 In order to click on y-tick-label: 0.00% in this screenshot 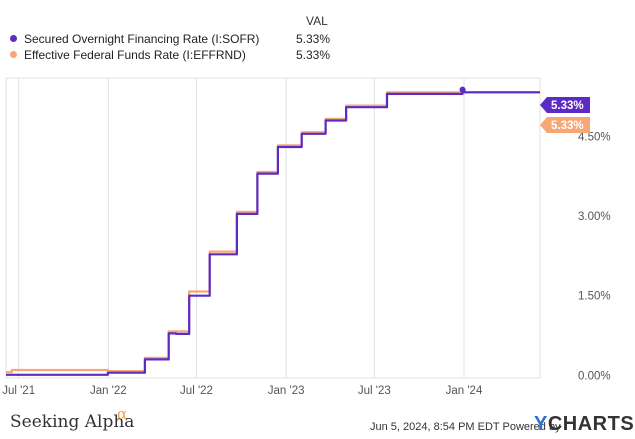, I will do `click(594, 376)`.